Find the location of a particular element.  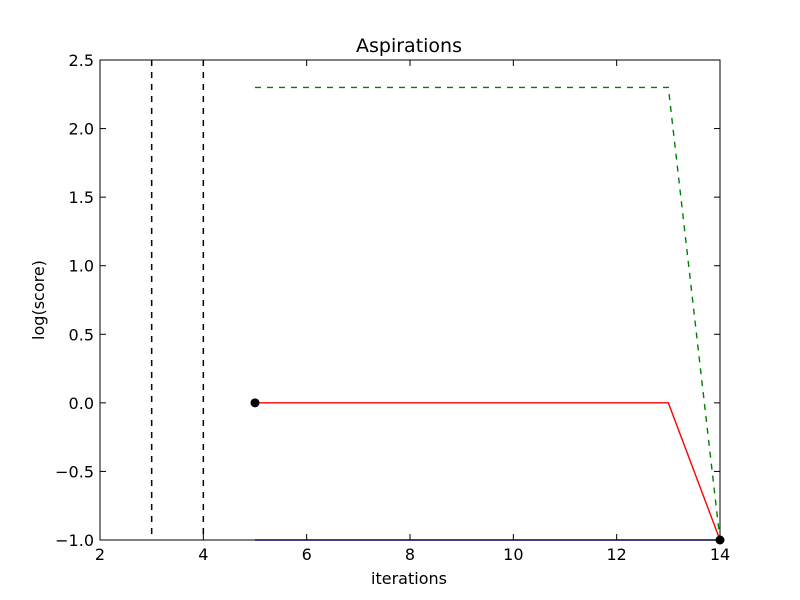

x-tick-label: 8 is located at coordinates (410, 554).